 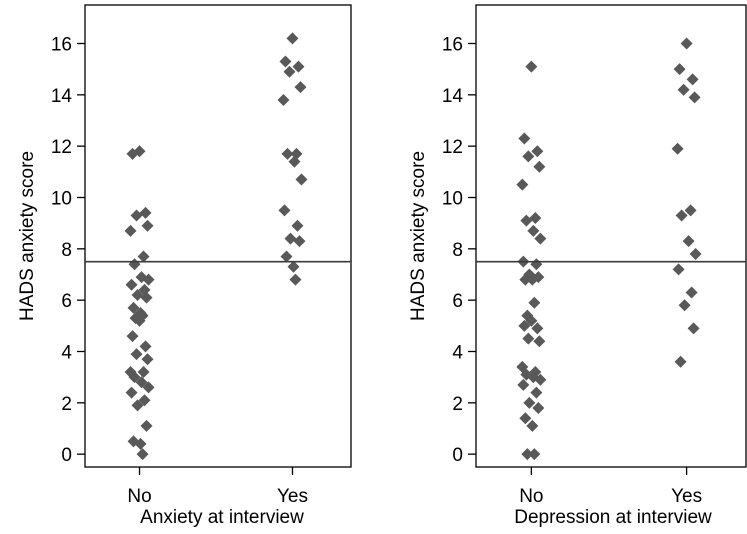 I want to click on y-tick-label: 2, so click(x=66, y=404).